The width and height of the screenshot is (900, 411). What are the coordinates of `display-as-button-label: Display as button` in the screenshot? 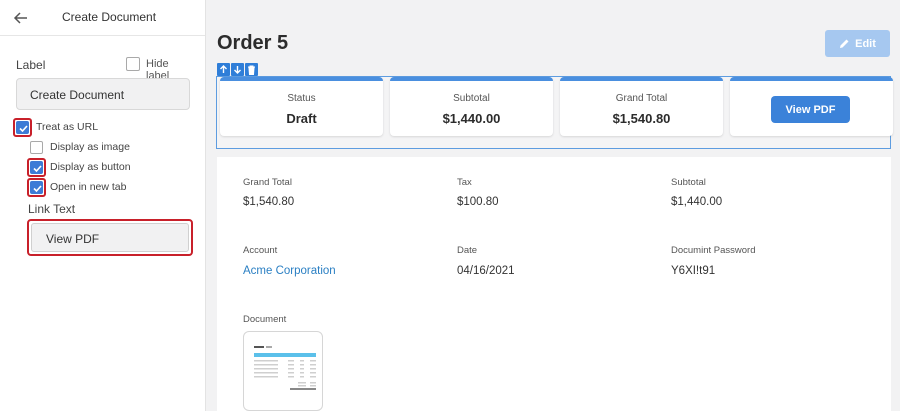 It's located at (90, 167).